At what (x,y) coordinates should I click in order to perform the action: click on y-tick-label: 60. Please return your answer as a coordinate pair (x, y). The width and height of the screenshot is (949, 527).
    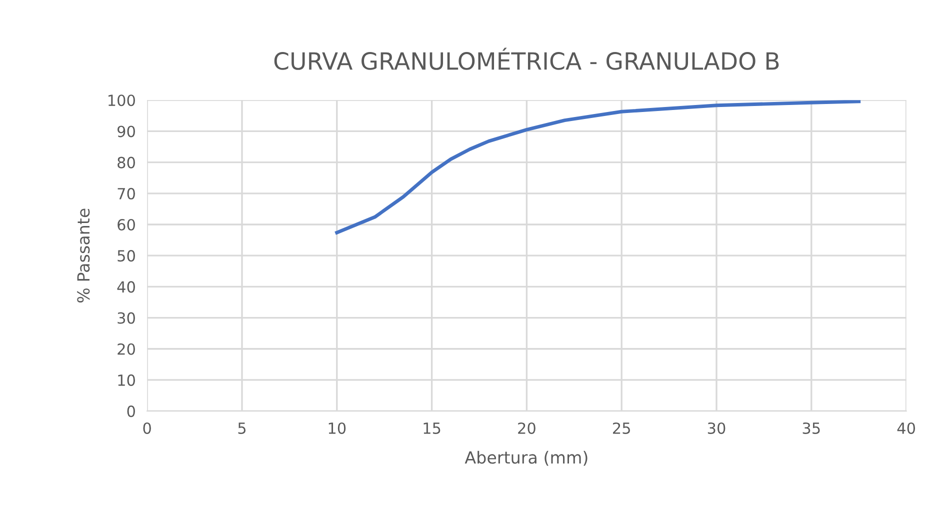
    Looking at the image, I should click on (126, 224).